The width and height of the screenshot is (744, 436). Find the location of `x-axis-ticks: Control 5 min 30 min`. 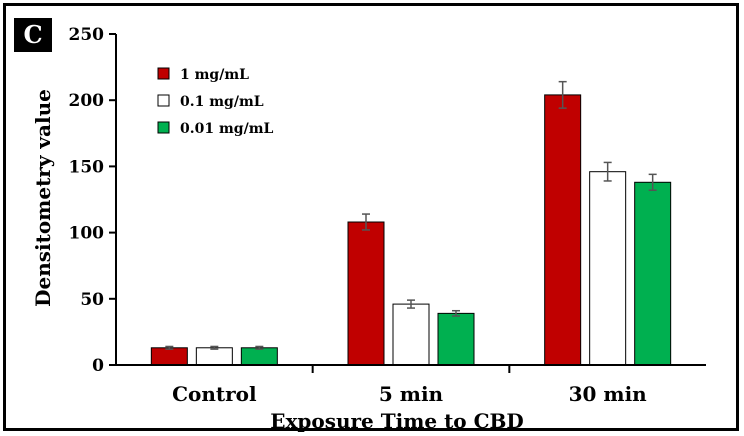

x-axis-ticks: Control 5 min 30 min is located at coordinates (409, 385).